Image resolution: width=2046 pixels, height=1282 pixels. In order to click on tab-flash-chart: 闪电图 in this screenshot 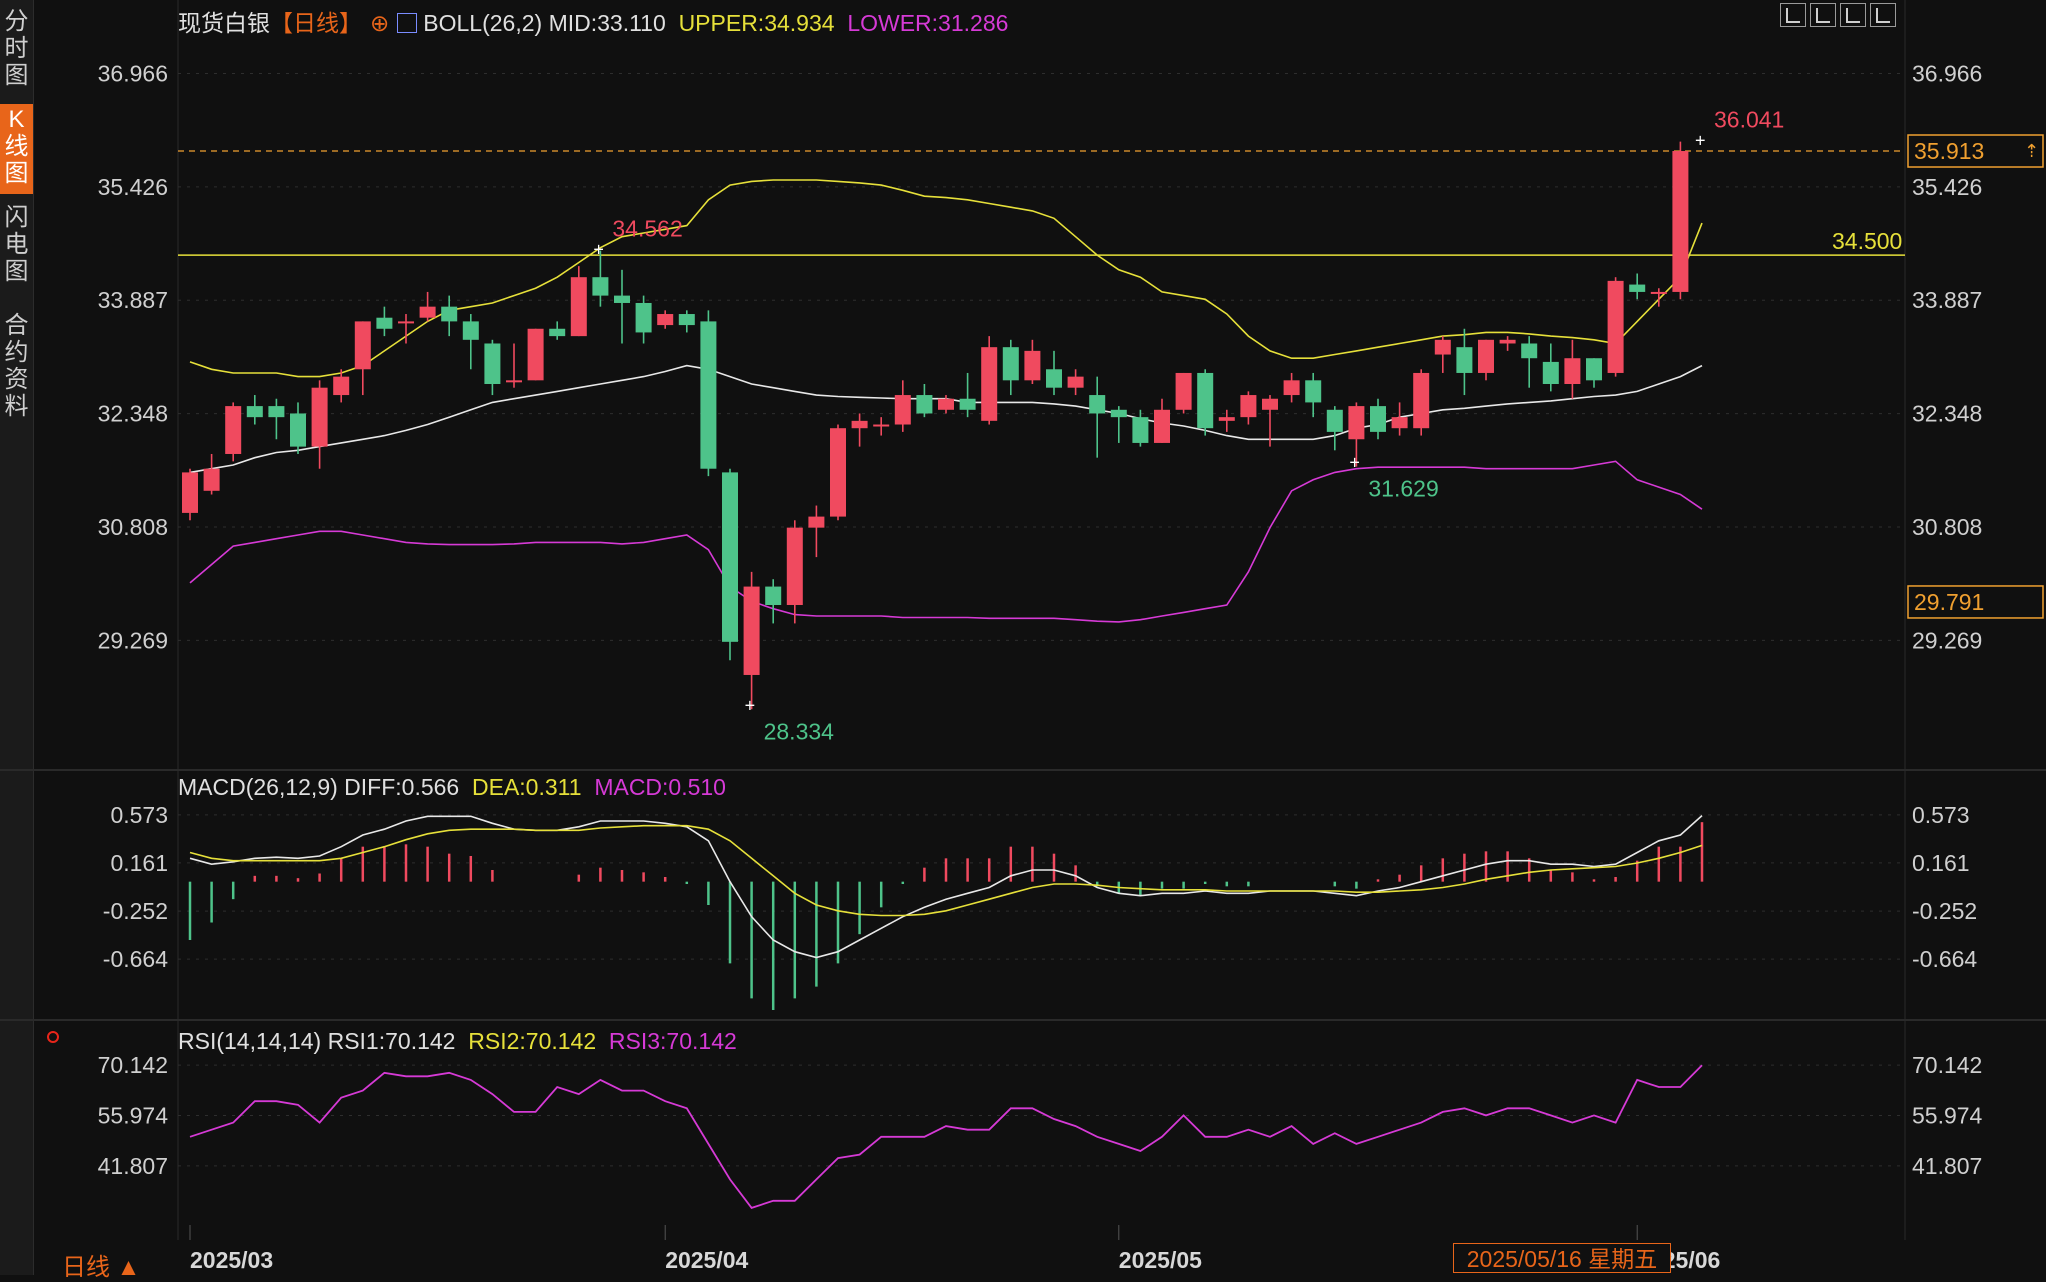, I will do `click(16, 244)`.